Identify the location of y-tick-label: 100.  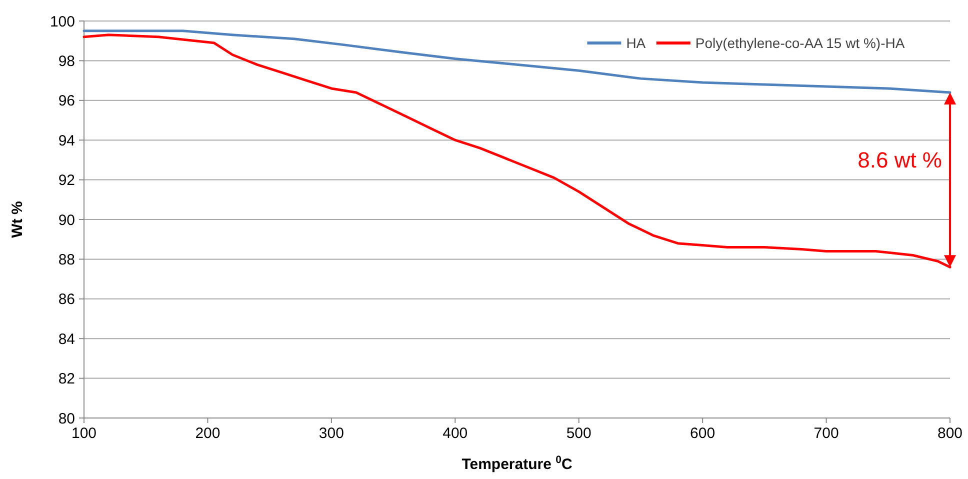
(62, 21).